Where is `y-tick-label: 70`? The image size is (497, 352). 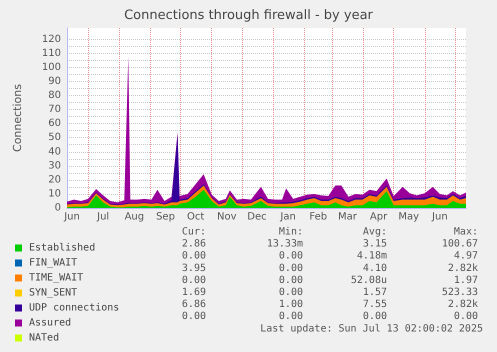 y-tick-label: 70 is located at coordinates (54, 110).